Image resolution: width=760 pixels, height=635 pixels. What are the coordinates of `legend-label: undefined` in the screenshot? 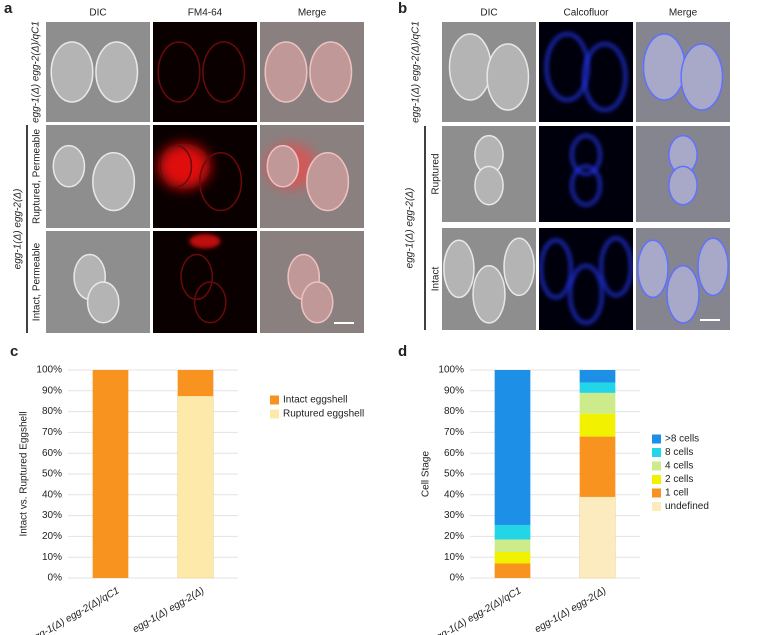 It's located at (687, 506).